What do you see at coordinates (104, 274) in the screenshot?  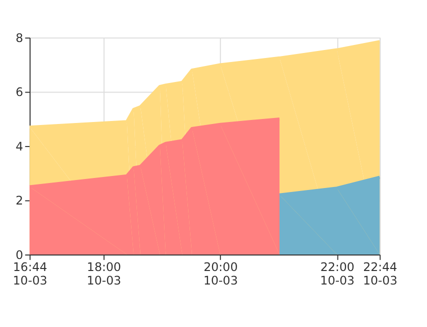 I see `x-tick-label: 18:00 10-03` at bounding box center [104, 274].